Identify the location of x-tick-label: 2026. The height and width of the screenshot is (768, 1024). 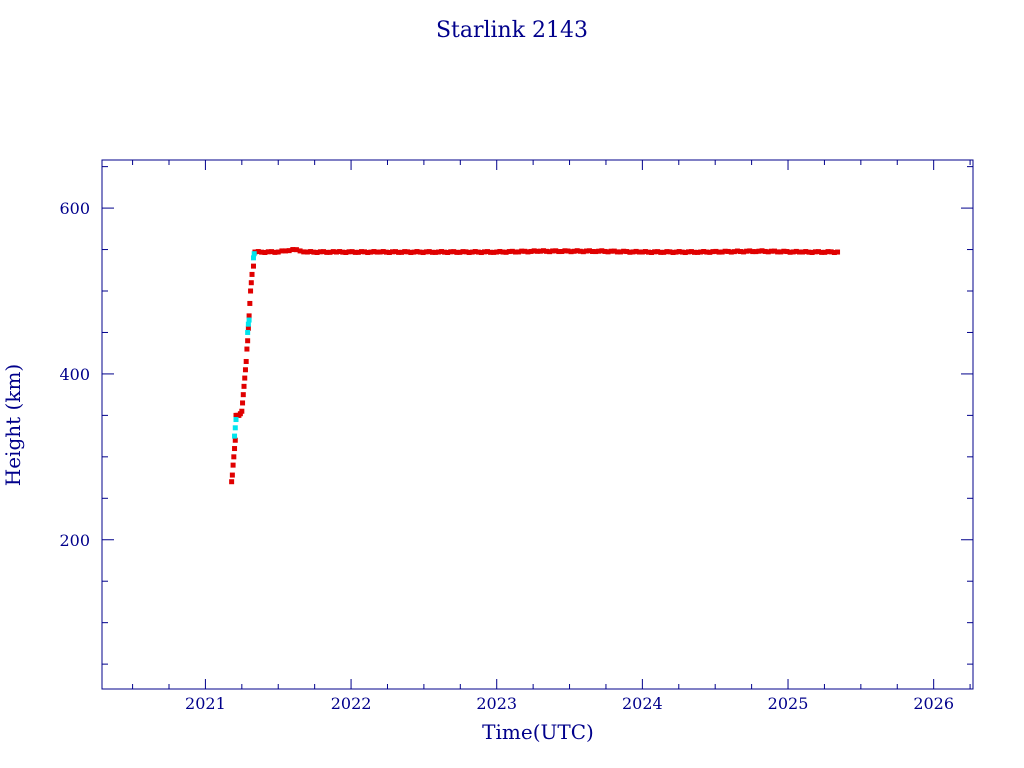
(933, 703).